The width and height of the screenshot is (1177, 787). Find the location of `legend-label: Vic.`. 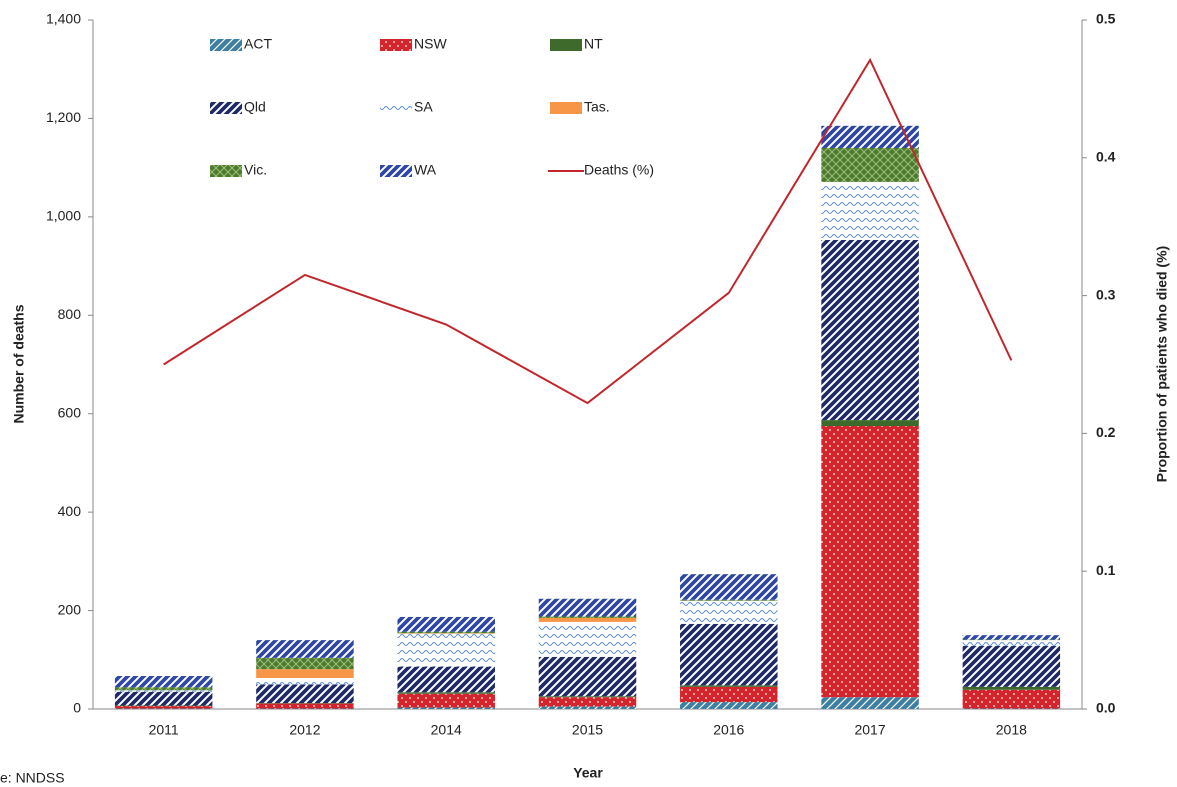

legend-label: Vic. is located at coordinates (255, 170).